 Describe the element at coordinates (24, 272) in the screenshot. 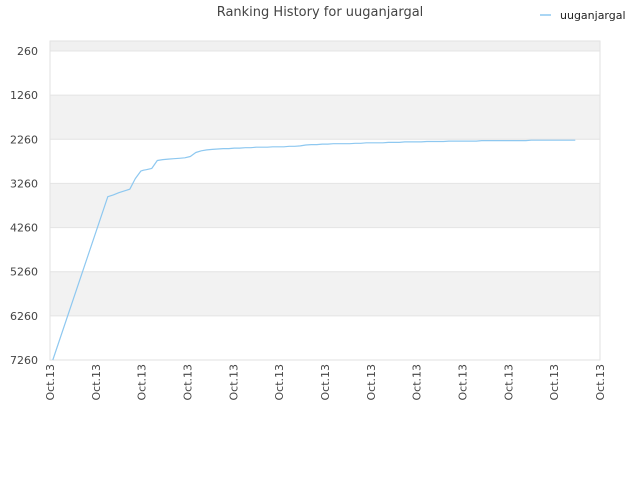

I see `y-tick-label: 5260` at that location.